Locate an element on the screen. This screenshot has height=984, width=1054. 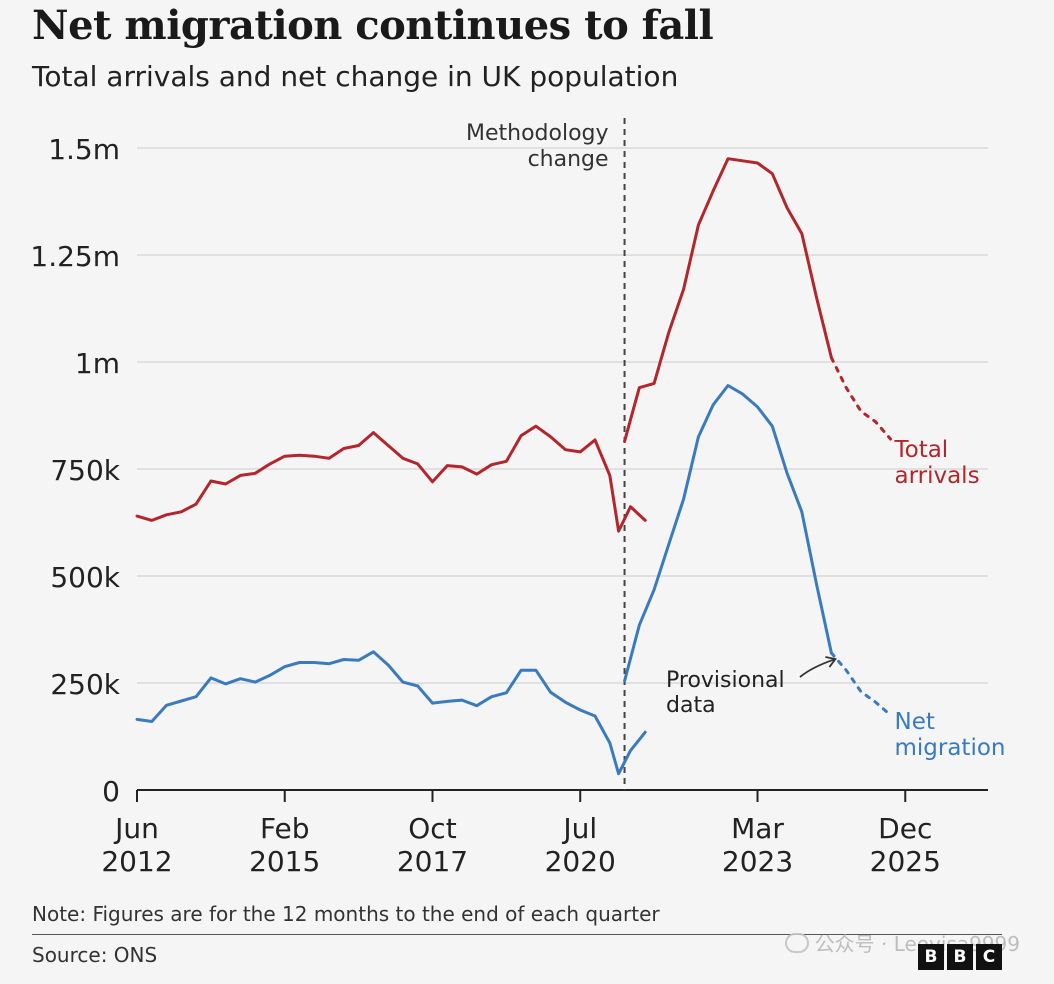
y-axis-tick-labels: 0 250k 500k 750k 1m 1.25m 1.5m is located at coordinates (75, 470).